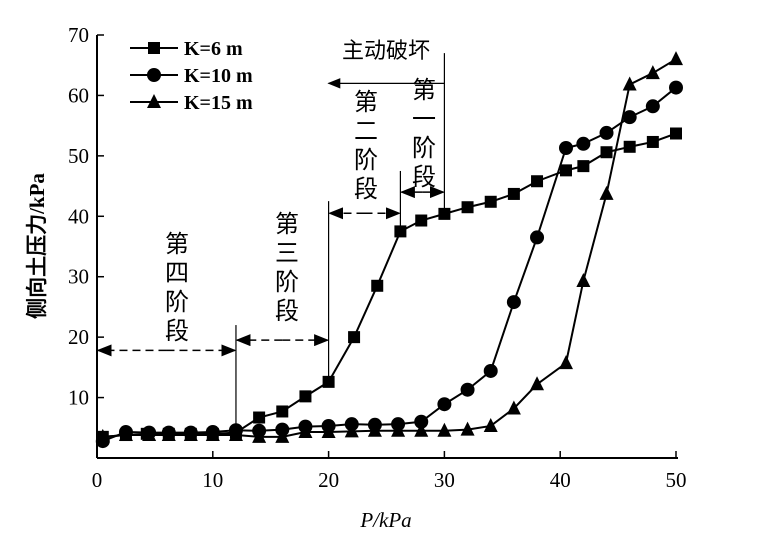 This screenshot has height=537, width=759. What do you see at coordinates (213, 49) in the screenshot?
I see `legend-label: K=6 m` at bounding box center [213, 49].